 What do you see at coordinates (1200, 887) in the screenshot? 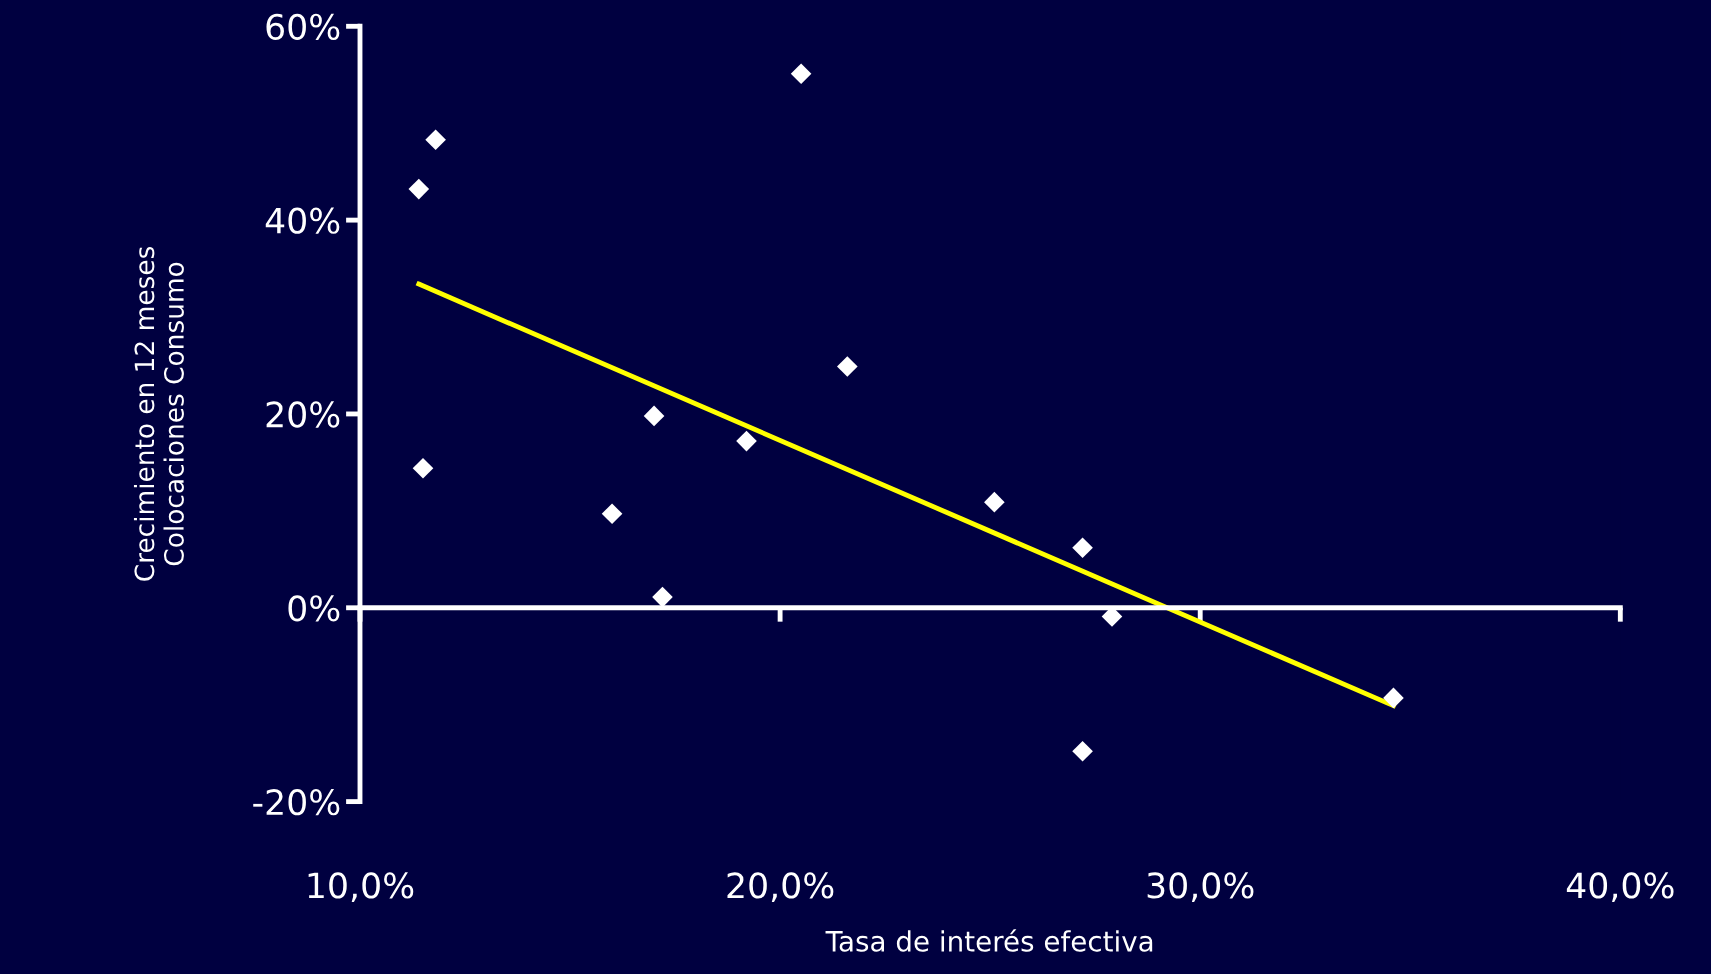
I see `x-tick-label: 30,0%` at bounding box center [1200, 887].